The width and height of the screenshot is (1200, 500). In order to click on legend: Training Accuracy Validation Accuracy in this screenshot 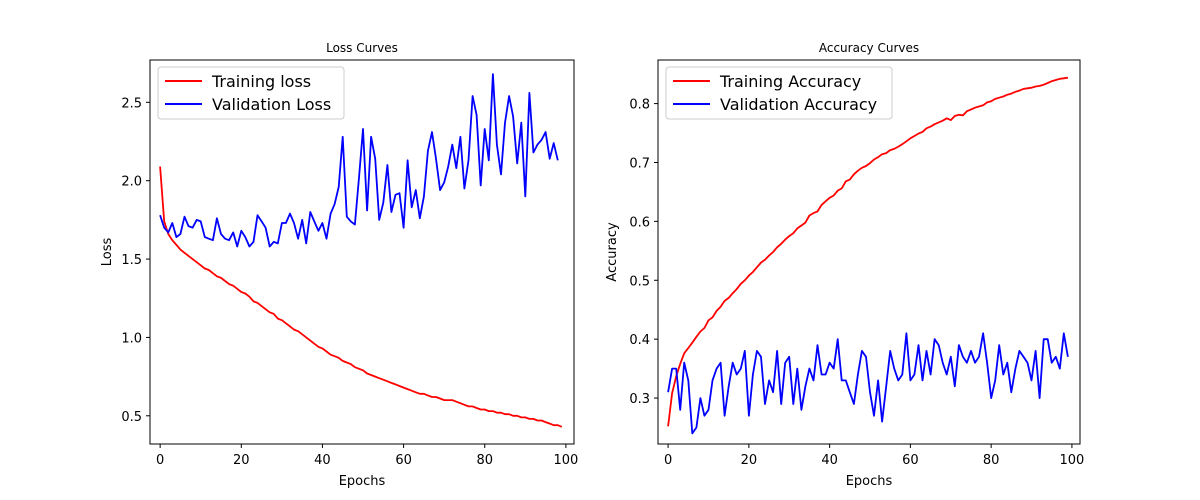, I will do `click(779, 93)`.